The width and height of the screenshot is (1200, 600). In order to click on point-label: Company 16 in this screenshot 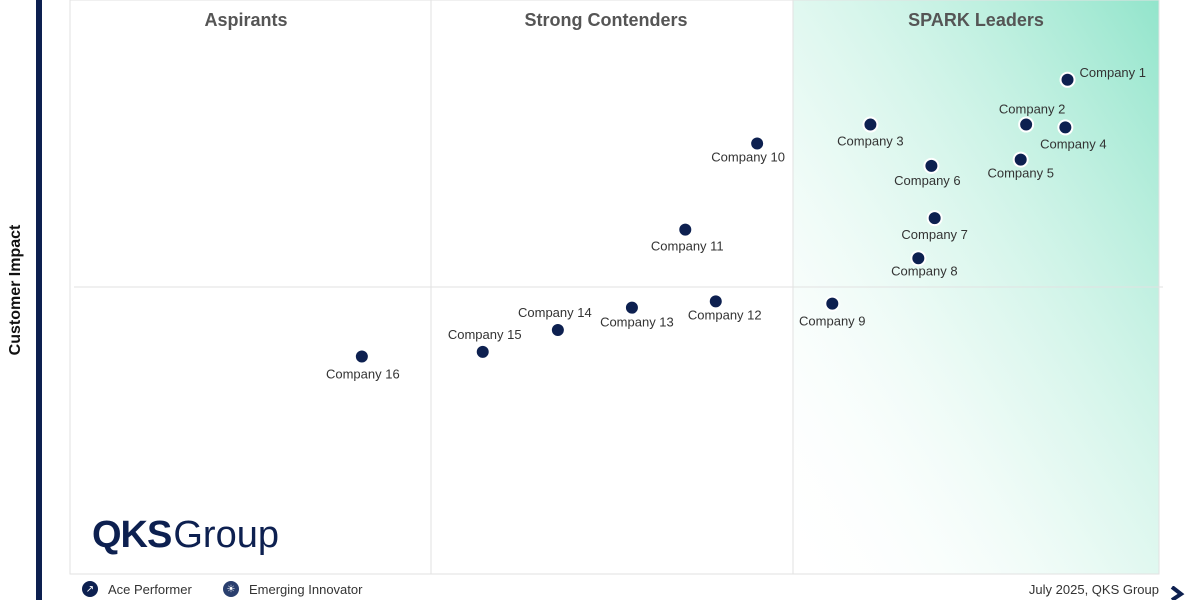, I will do `click(363, 373)`.